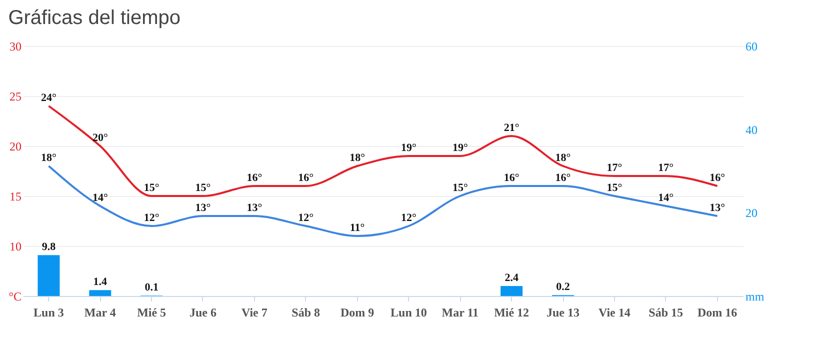 This screenshot has width=819, height=341. I want to click on y-tick-label: 25, so click(16, 97).